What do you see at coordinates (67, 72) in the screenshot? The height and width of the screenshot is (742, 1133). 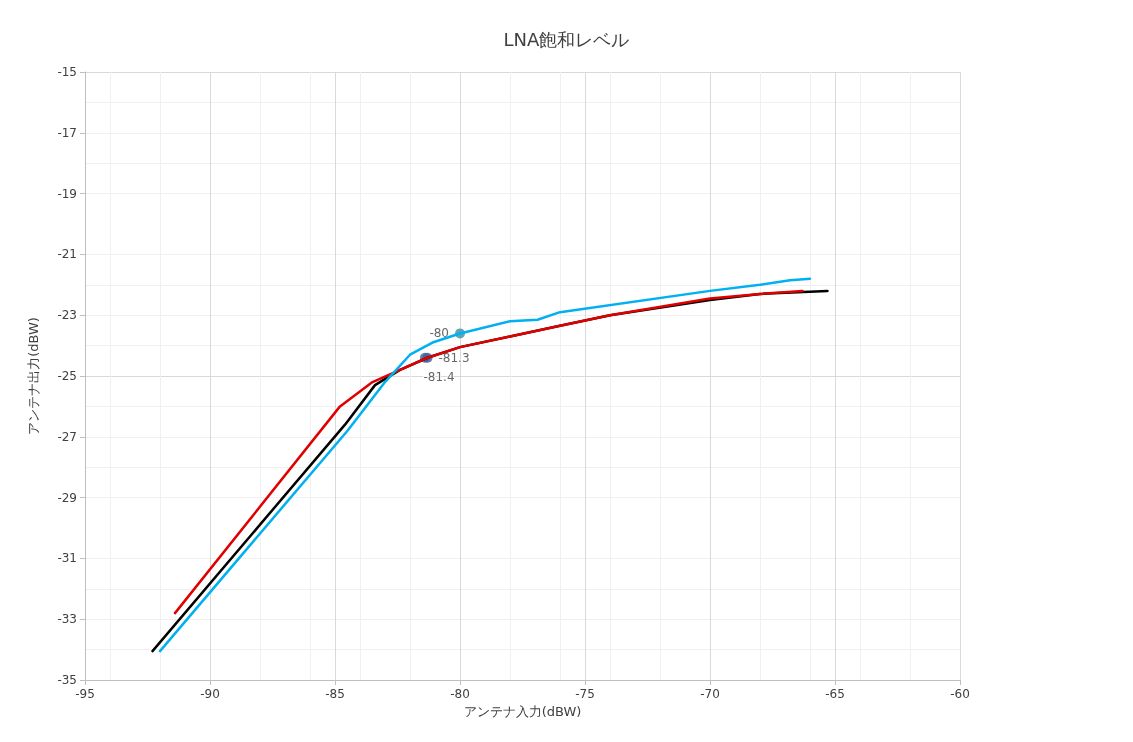 I see `y-tick-label: -15` at bounding box center [67, 72].